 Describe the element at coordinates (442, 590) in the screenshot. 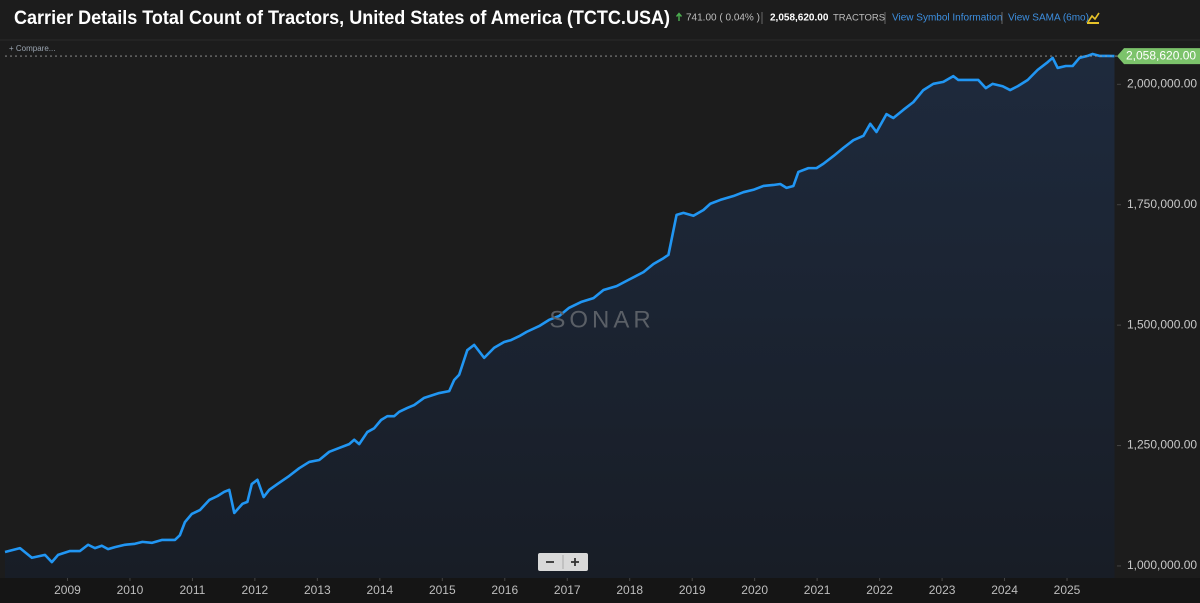

I see `x-tick-label: 2015` at that location.